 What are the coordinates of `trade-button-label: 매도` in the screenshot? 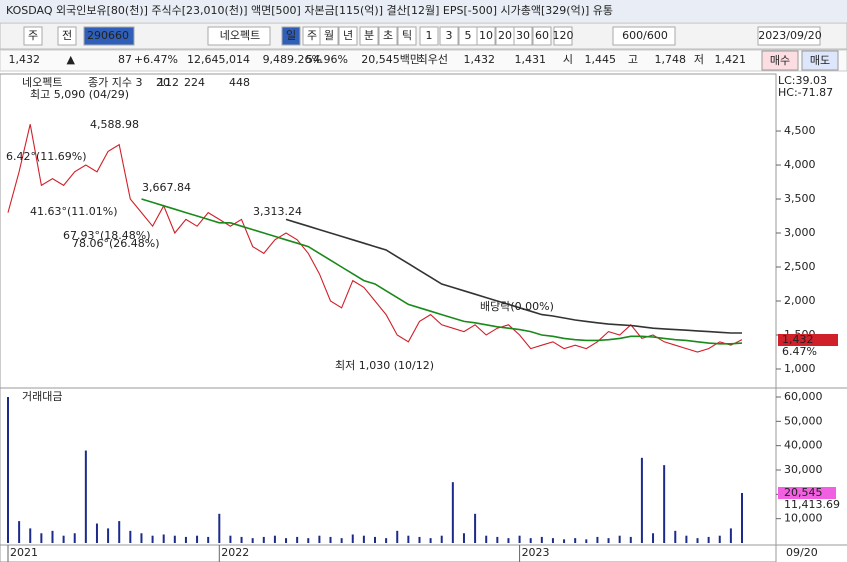 It's located at (820, 60).